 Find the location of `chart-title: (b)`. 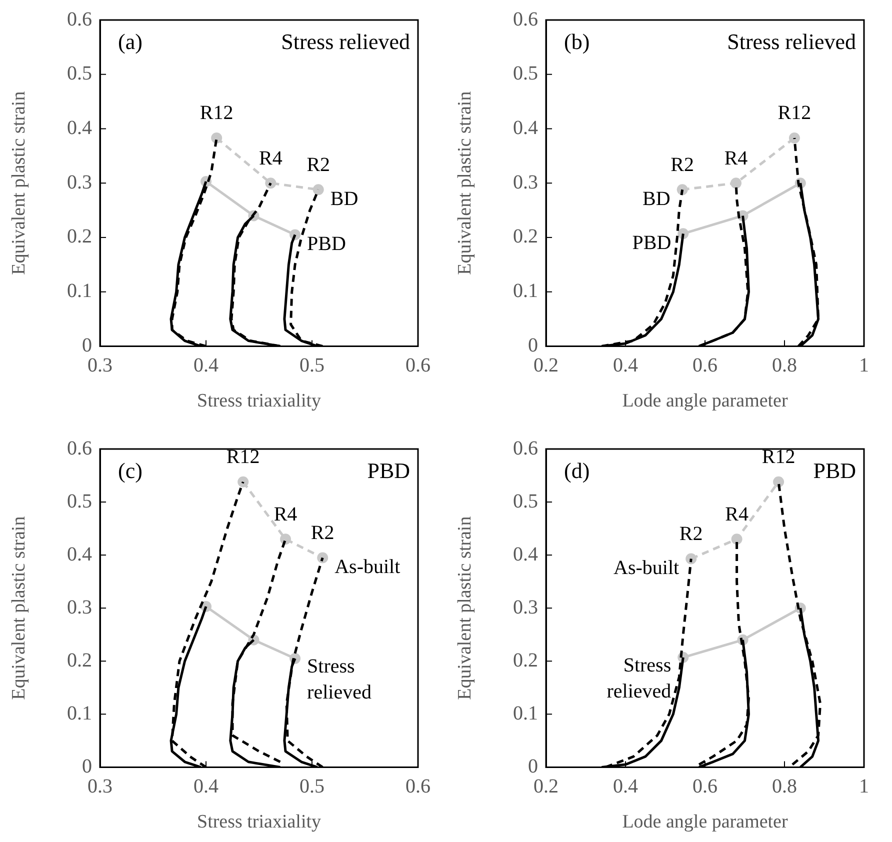

chart-title: (b) is located at coordinates (577, 41).